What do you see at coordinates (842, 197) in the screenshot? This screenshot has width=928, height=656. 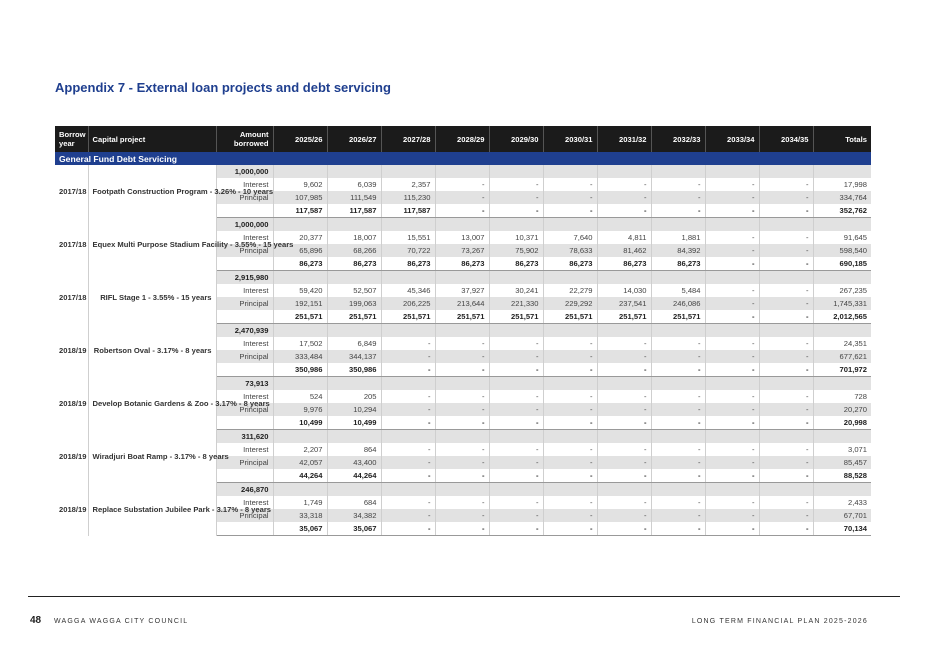 I see `principal-value: 334,764` at bounding box center [842, 197].